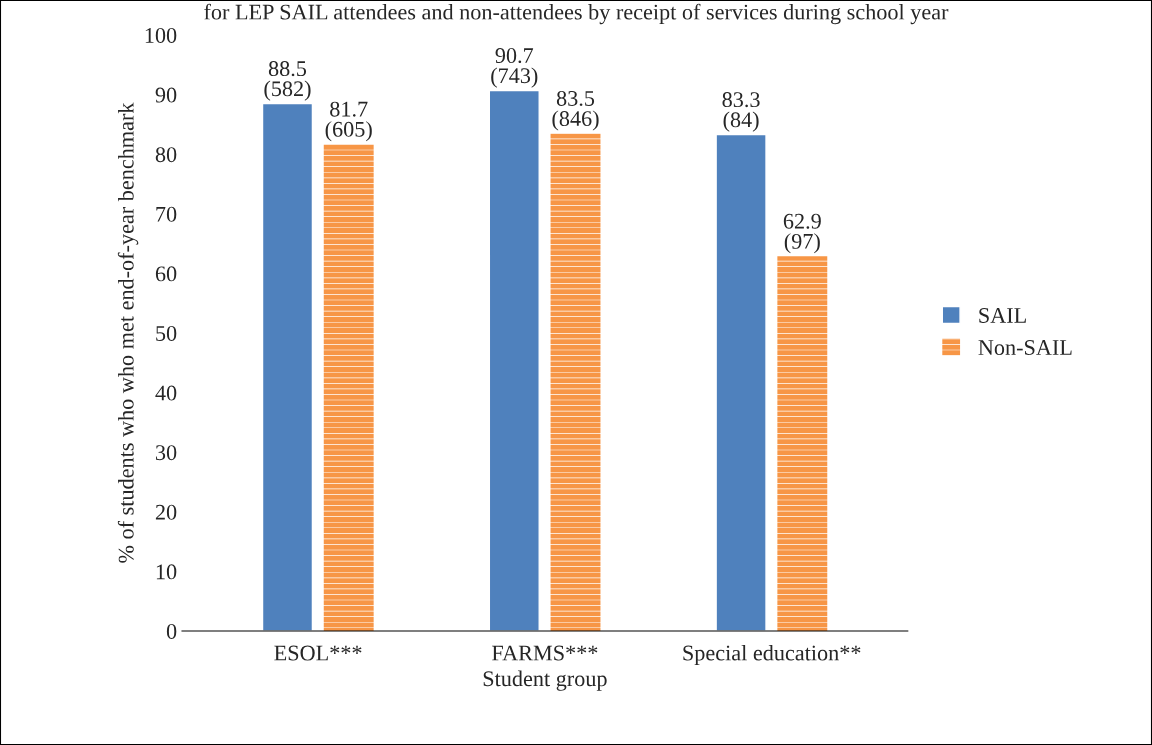 This screenshot has width=1152, height=745. Describe the element at coordinates (1025, 348) in the screenshot. I see `legend-label: Non-SAIL` at that location.